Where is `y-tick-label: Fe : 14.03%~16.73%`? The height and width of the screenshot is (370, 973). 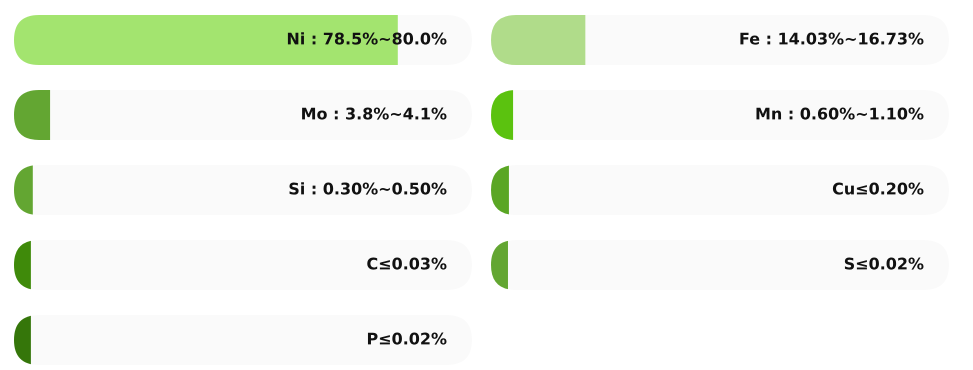
y-tick-label: Fe : 14.03%~16.73% is located at coordinates (832, 38).